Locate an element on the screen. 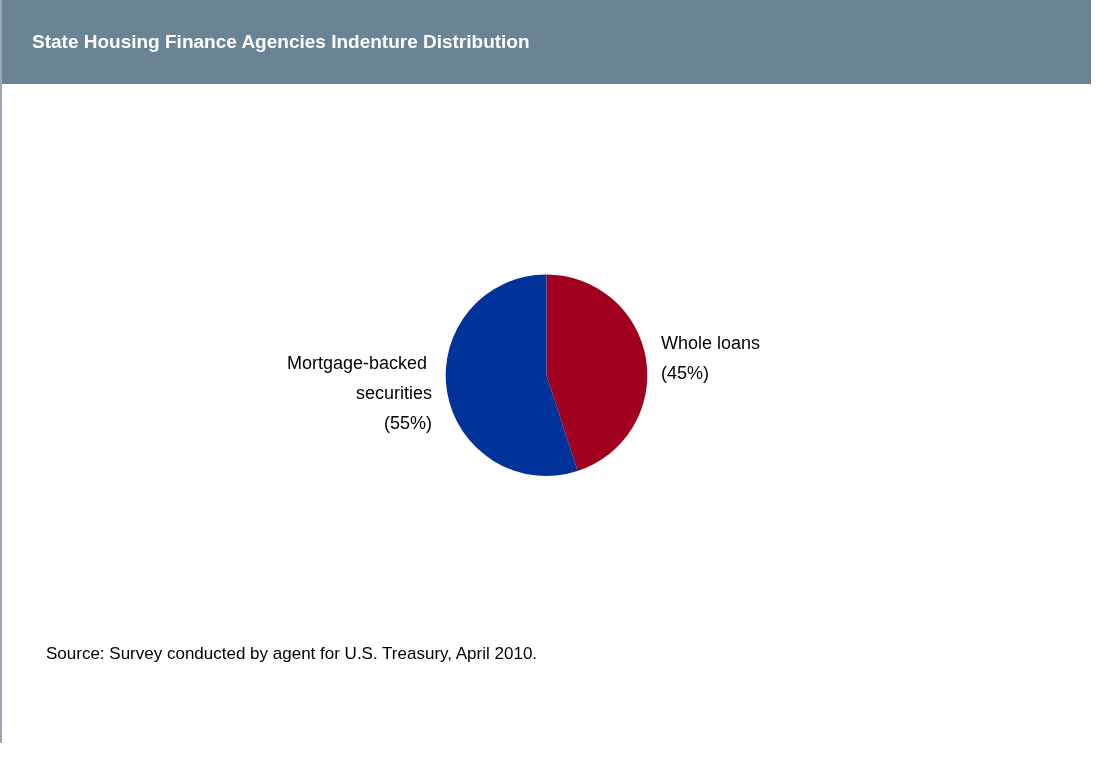  slice-label: Mortgage-backed securities is located at coordinates (359, 377).